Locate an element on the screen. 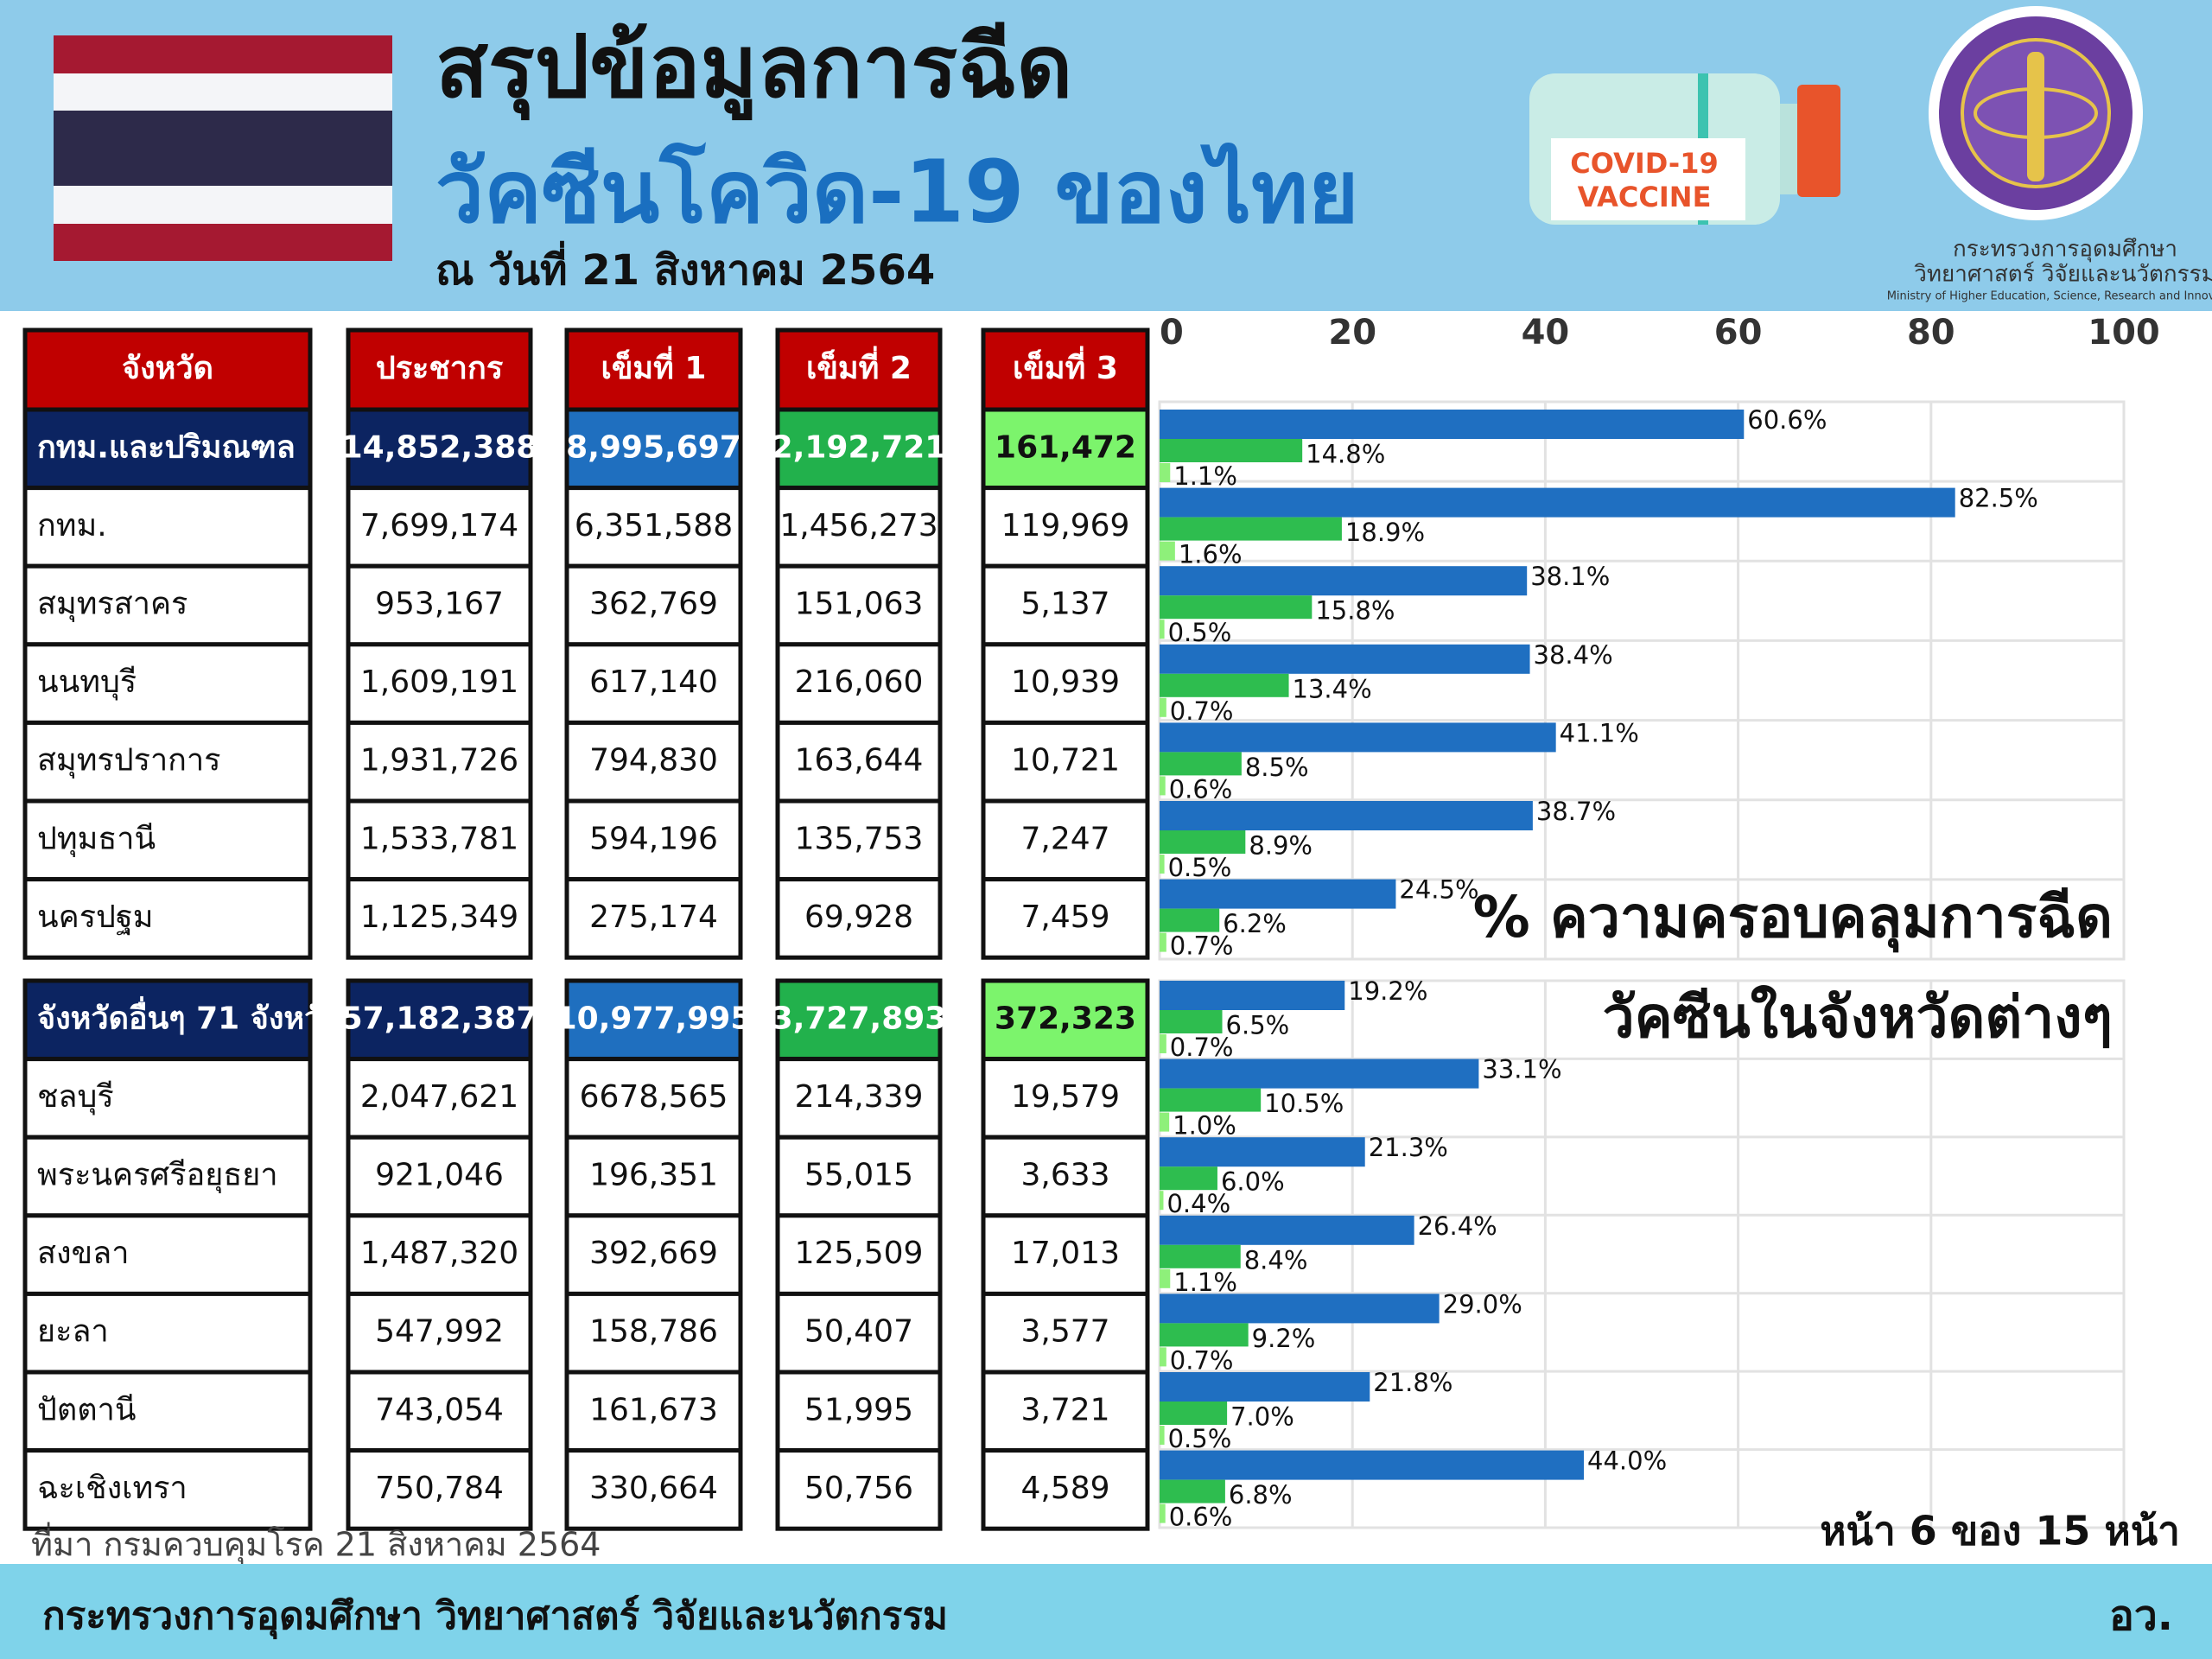 This screenshot has height=1659, width=2212. cell-value: 161,673 is located at coordinates (653, 1409).